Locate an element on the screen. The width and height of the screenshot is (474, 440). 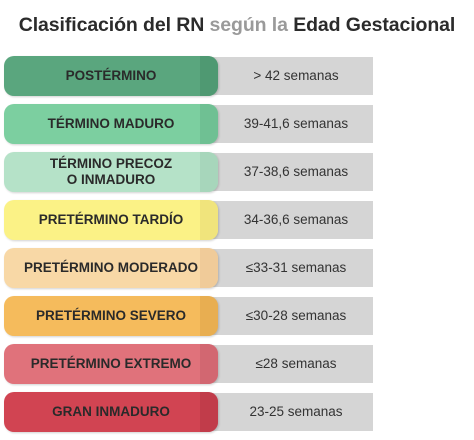
classification-row: ≤30-28 semanas PRETÉRMINO SEVERO is located at coordinates (189, 316).